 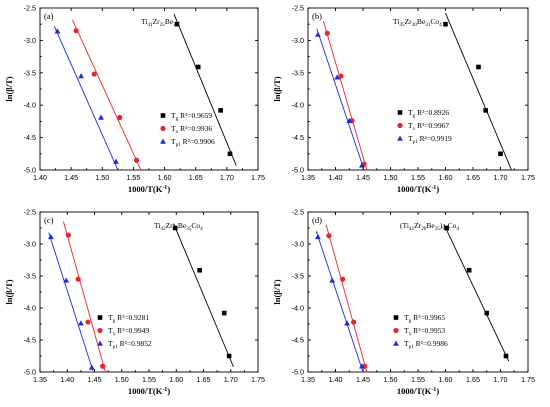 What do you see at coordinates (423, 126) in the screenshot?
I see `legend-item-x: Tx R²=0.9967` at bounding box center [423, 126].